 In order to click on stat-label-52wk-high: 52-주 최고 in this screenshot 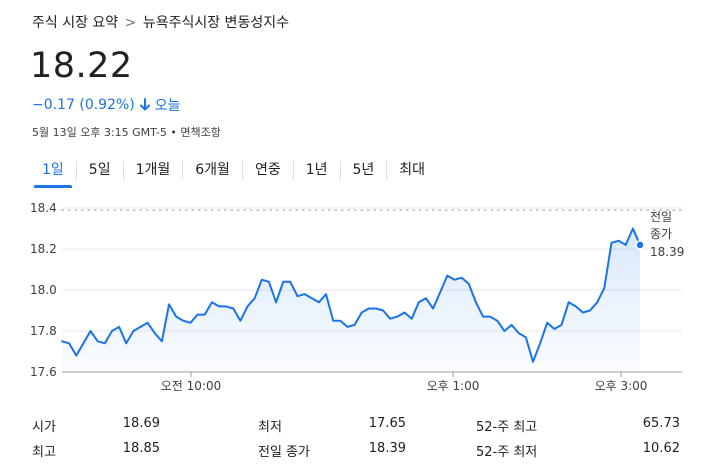, I will do `click(507, 427)`.